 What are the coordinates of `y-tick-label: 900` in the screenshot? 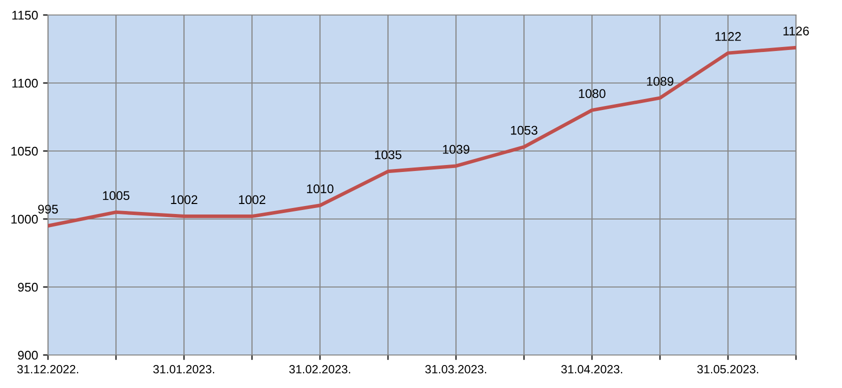 It's located at (28, 355).